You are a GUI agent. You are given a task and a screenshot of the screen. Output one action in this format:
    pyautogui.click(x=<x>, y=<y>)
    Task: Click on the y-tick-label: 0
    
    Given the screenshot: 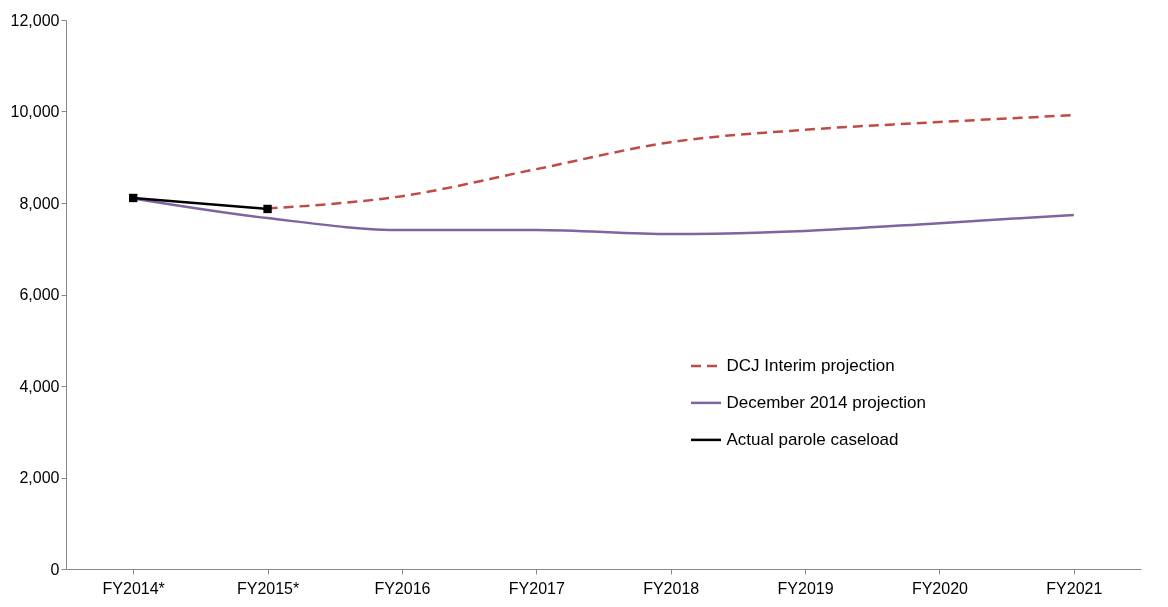 What is the action you would take?
    pyautogui.click(x=55, y=569)
    